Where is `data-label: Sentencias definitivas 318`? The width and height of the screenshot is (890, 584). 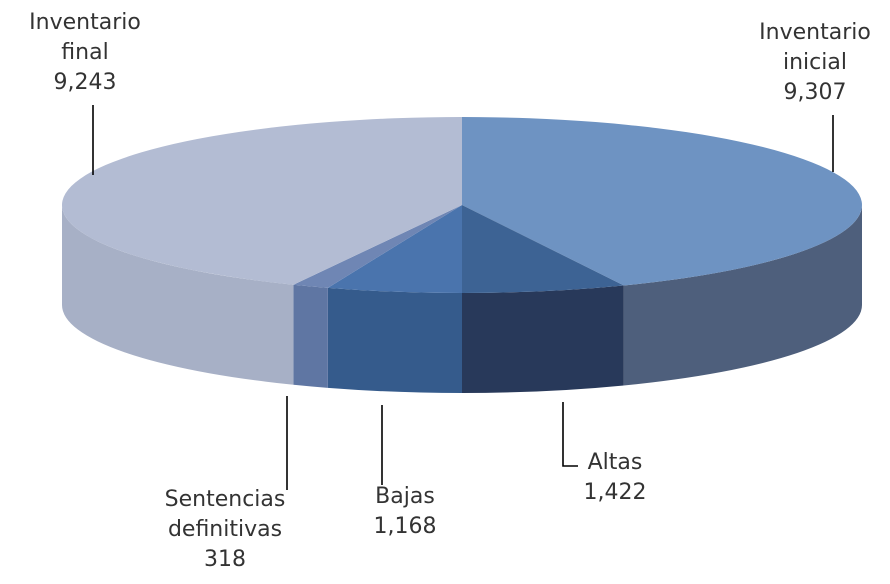 data-label: Sentencias definitivas 318 is located at coordinates (225, 530).